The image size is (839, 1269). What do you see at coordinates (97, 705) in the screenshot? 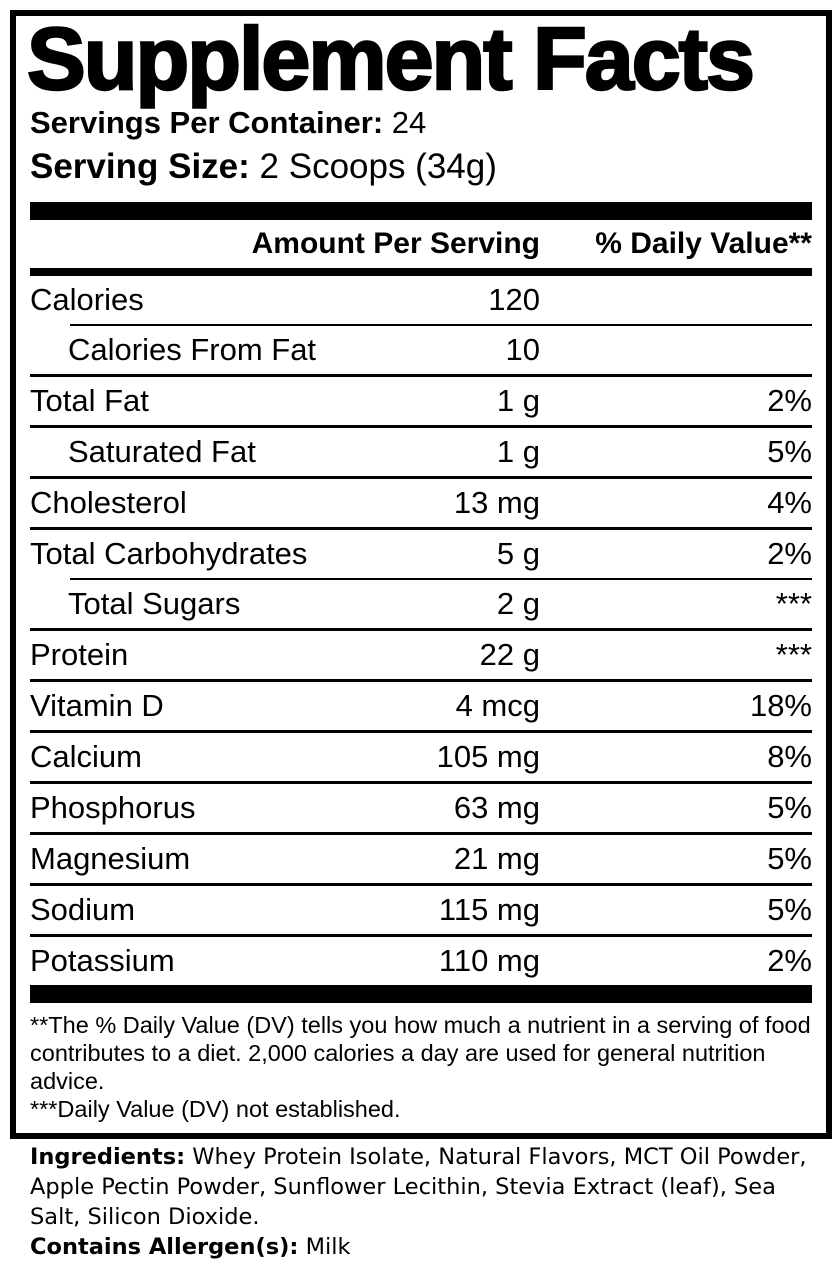
I see `nutrient-name: Vitamin D` at bounding box center [97, 705].